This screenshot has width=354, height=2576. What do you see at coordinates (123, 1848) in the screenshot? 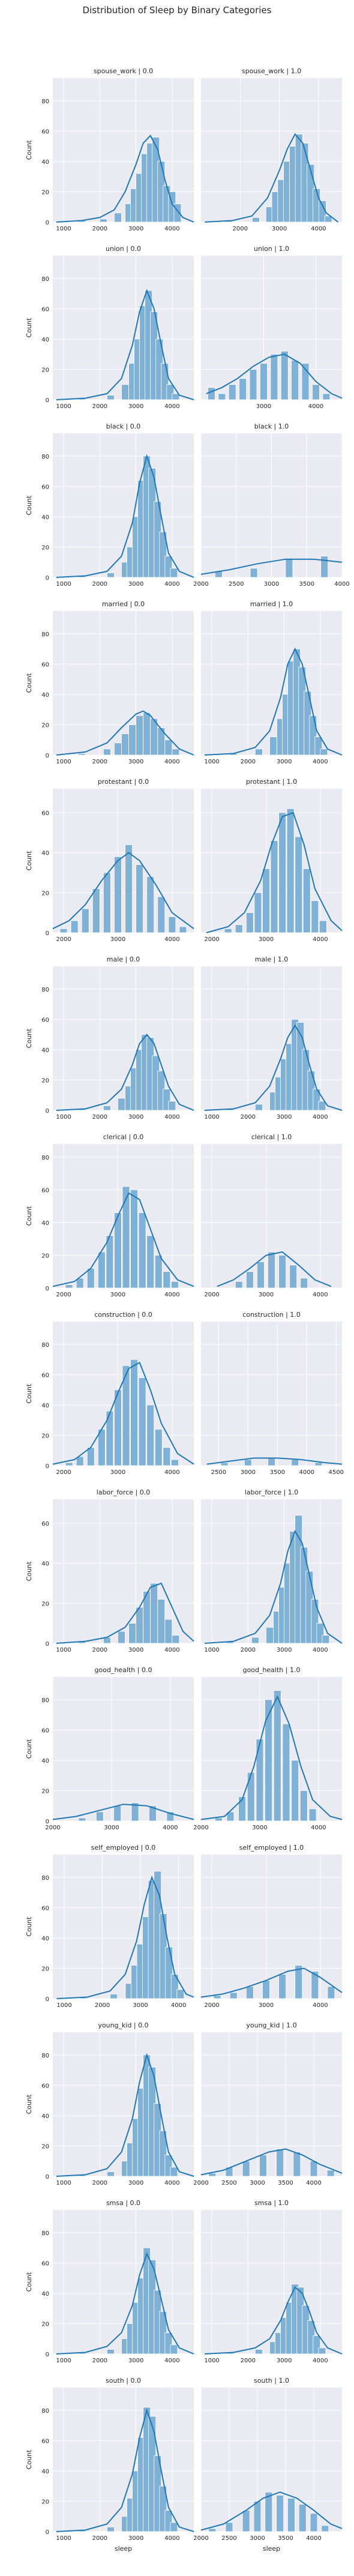
I see `panel-title: self_employed | 0.0` at bounding box center [123, 1848].